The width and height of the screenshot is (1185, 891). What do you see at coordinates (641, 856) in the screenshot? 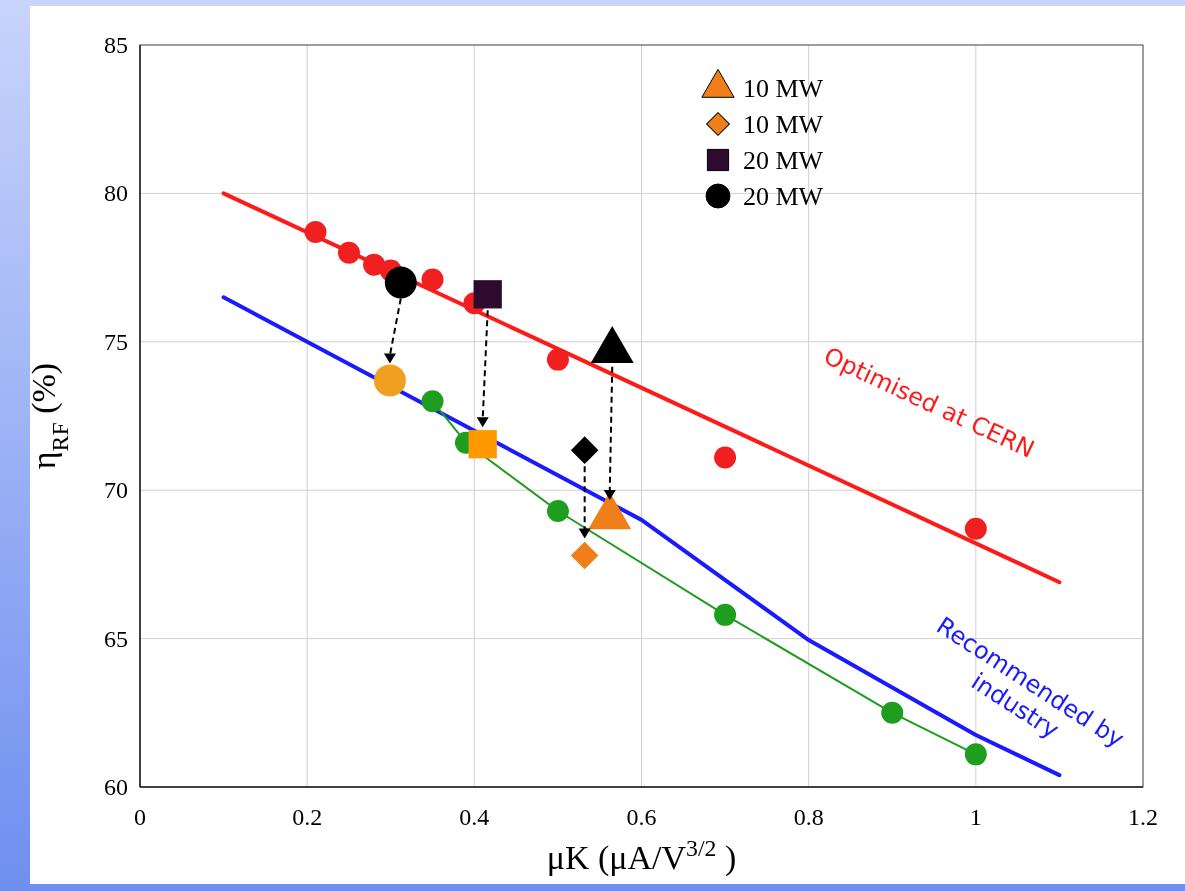
I see `x-axis-title: μK (μA/V$^{3/2}$)` at bounding box center [641, 856].